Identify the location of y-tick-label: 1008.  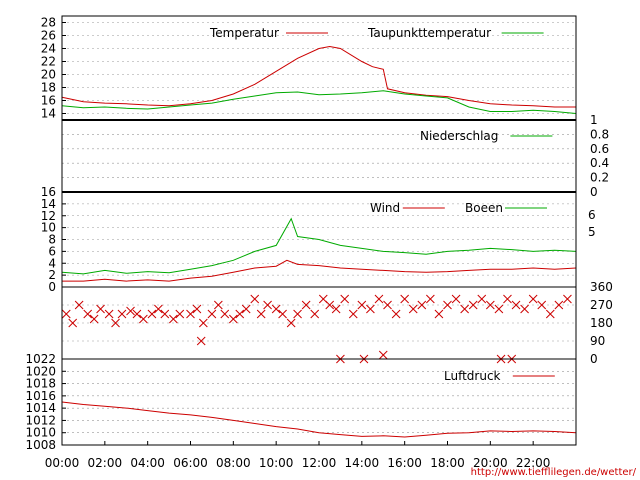
(40, 445).